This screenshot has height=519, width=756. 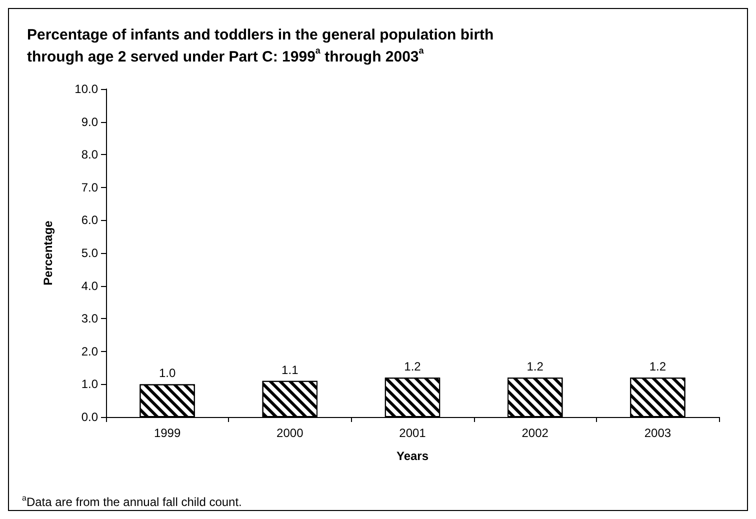 What do you see at coordinates (412, 456) in the screenshot?
I see `x-axis-title: Years` at bounding box center [412, 456].